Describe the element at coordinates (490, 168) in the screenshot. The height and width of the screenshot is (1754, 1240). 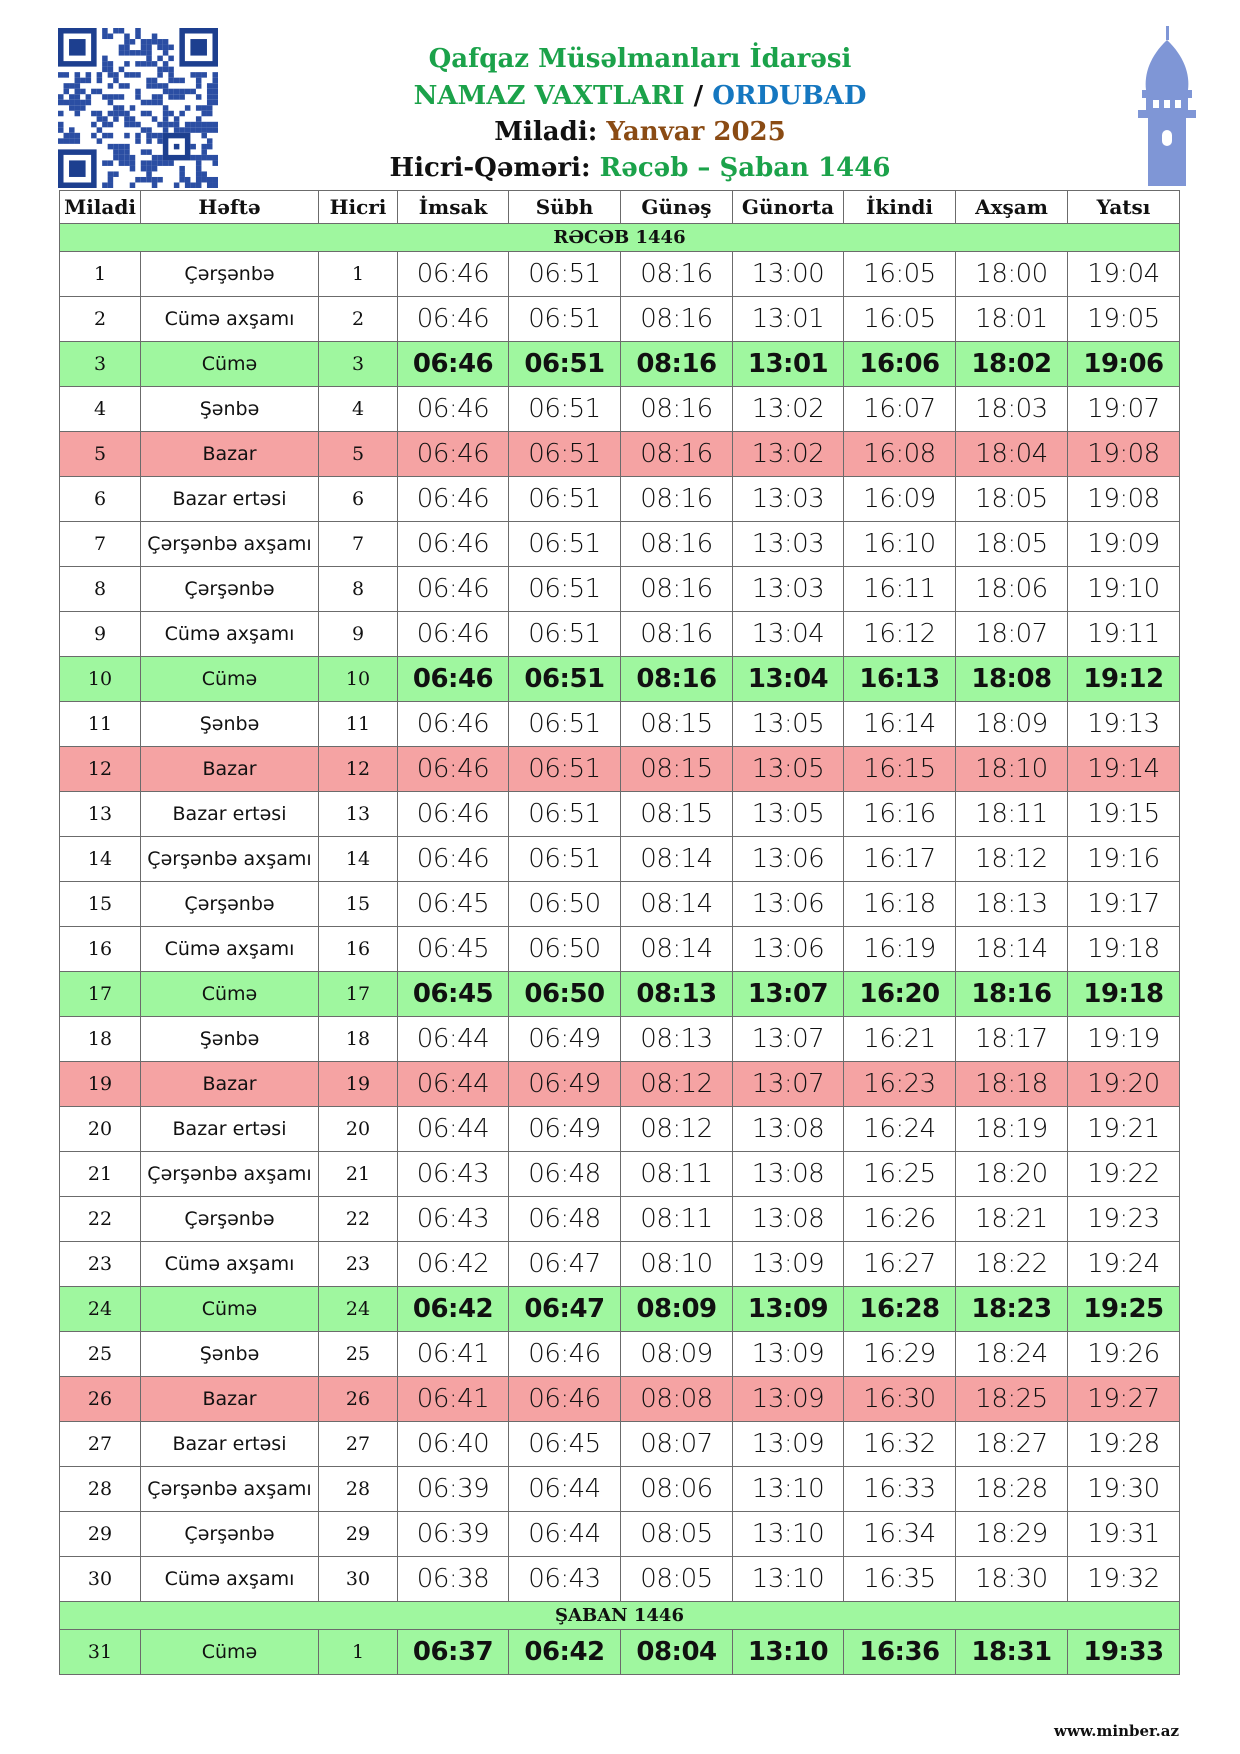
I see `hijri-label: Hicri-Qəməri:` at that location.